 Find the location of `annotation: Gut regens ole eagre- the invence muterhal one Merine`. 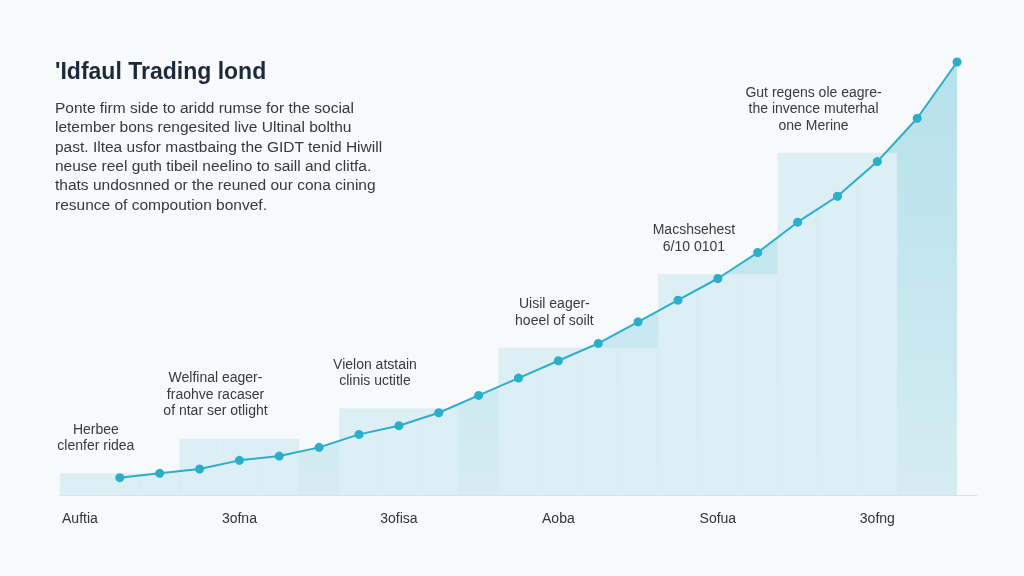

annotation: Gut regens ole eagre- the invence muterhal one Merine is located at coordinates (813, 108).